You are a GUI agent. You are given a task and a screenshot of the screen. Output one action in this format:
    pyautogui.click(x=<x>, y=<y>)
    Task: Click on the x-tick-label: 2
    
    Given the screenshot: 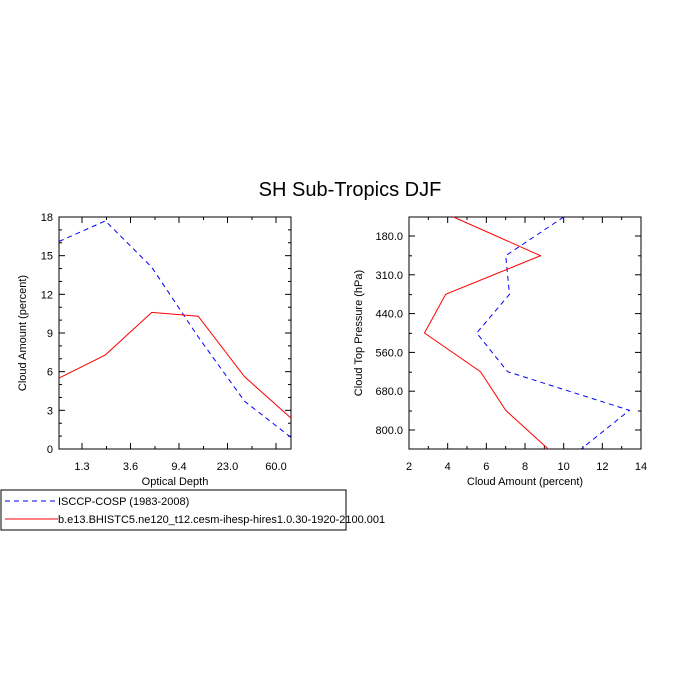 What is the action you would take?
    pyautogui.click(x=409, y=467)
    